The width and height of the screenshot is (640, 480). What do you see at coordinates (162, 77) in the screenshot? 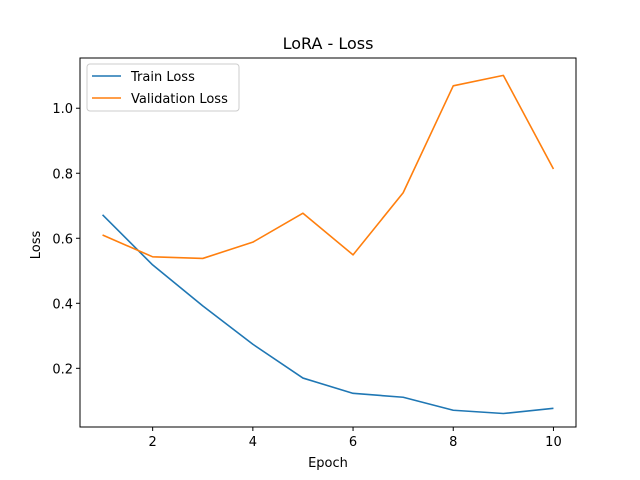
I see `legend-label: Train Loss` at bounding box center [162, 77].